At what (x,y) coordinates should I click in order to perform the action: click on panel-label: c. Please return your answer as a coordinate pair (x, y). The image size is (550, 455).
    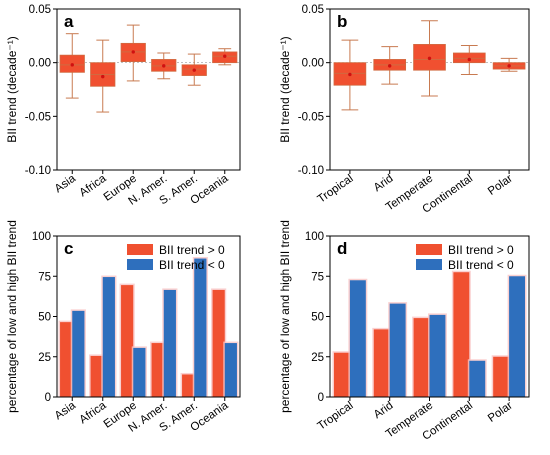
    Looking at the image, I should click on (68, 248).